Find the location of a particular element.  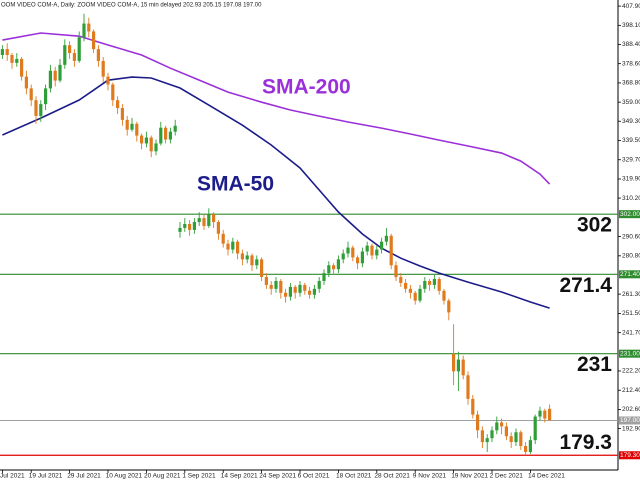

level-label: 302 is located at coordinates (594, 225).